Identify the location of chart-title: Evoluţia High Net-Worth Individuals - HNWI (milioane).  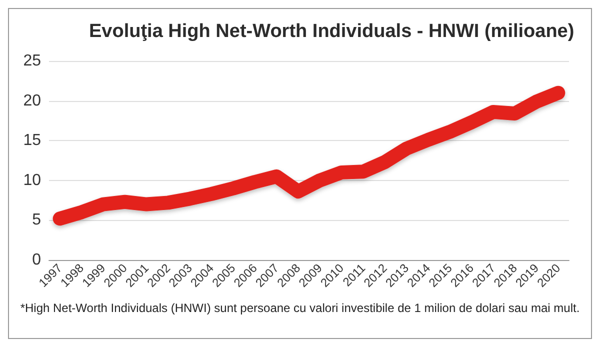
(331, 31).